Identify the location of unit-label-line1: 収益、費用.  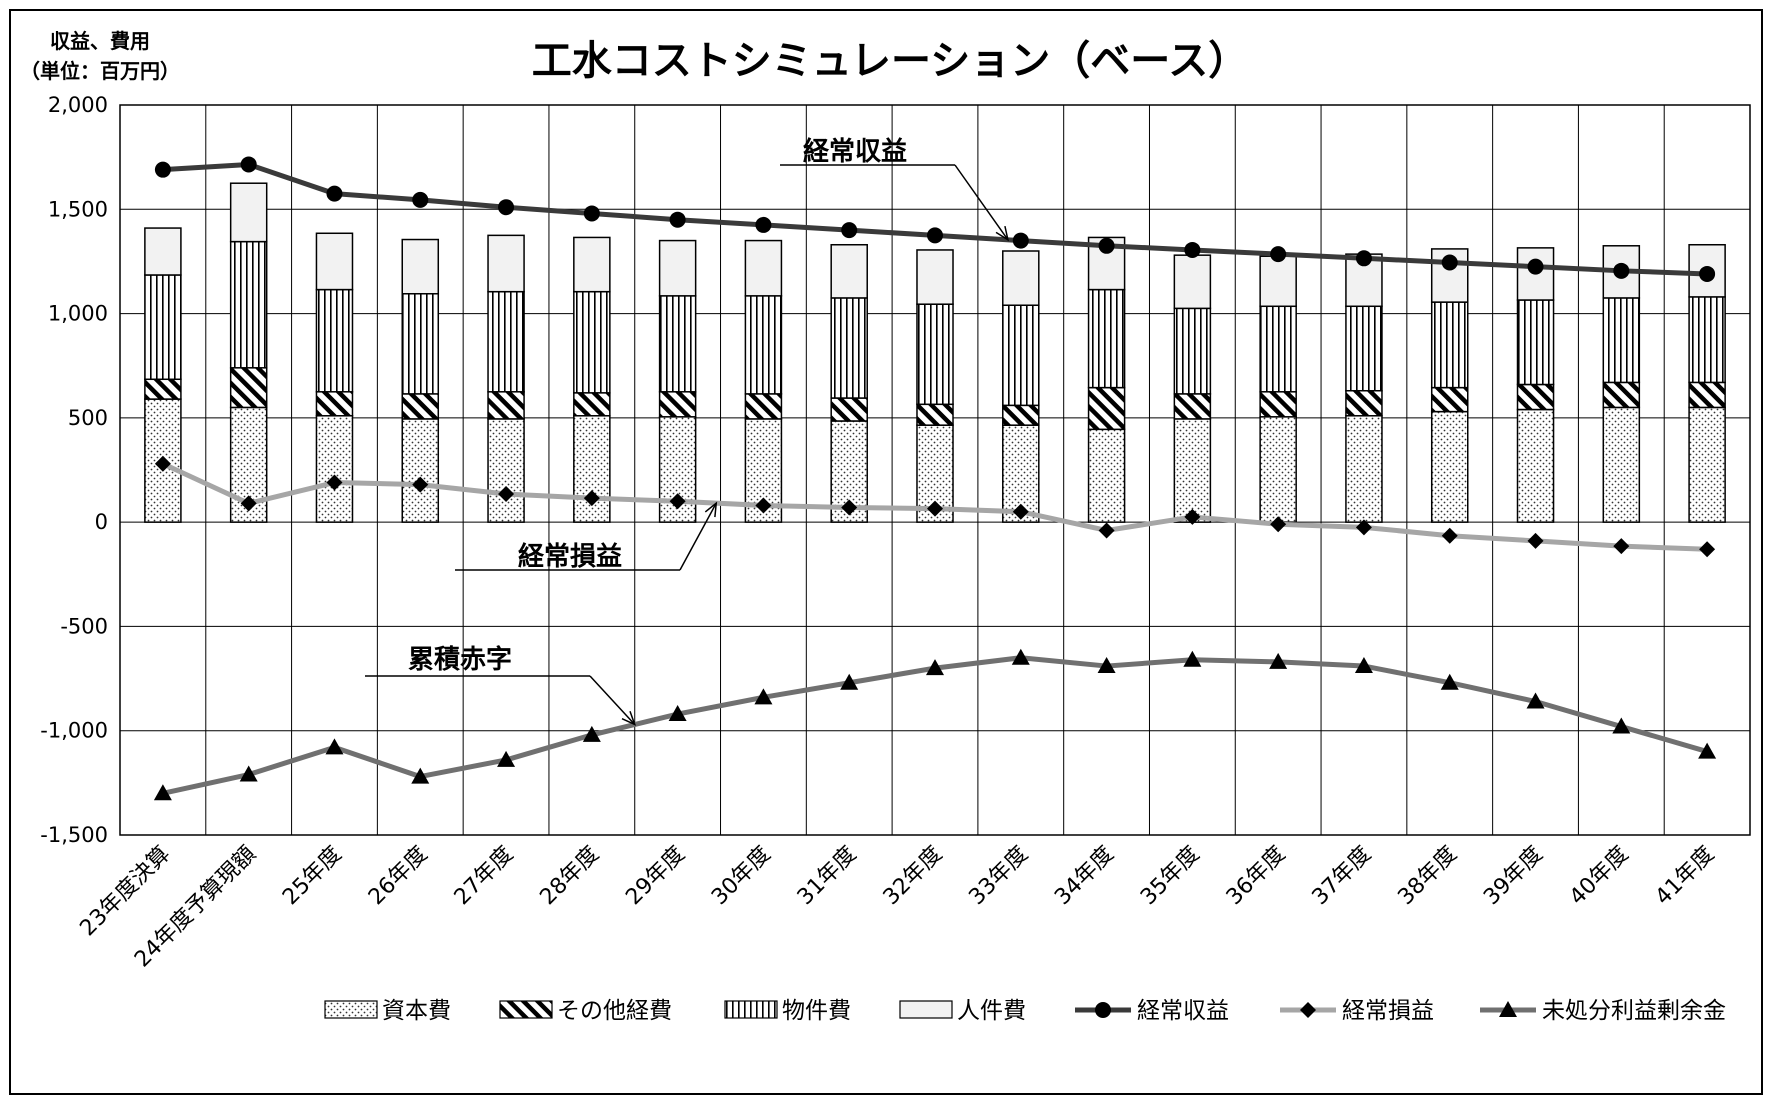
(100, 41).